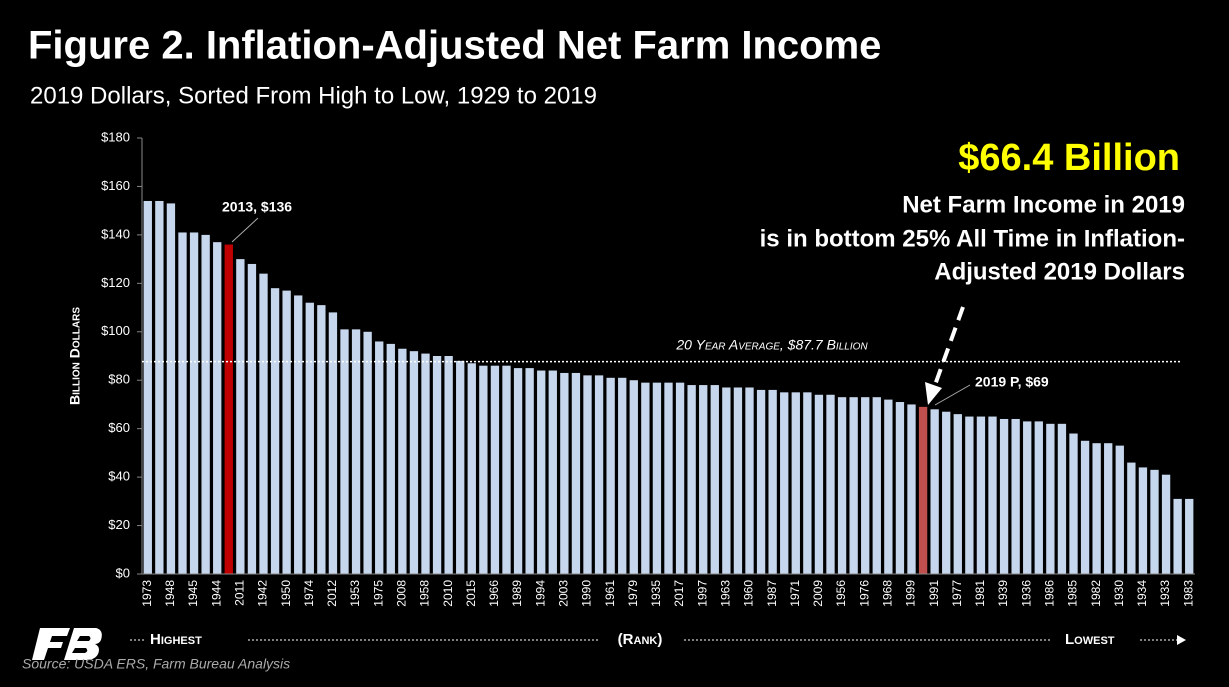 The height and width of the screenshot is (687, 1229). I want to click on x-tick-label: 2011, so click(240, 593).